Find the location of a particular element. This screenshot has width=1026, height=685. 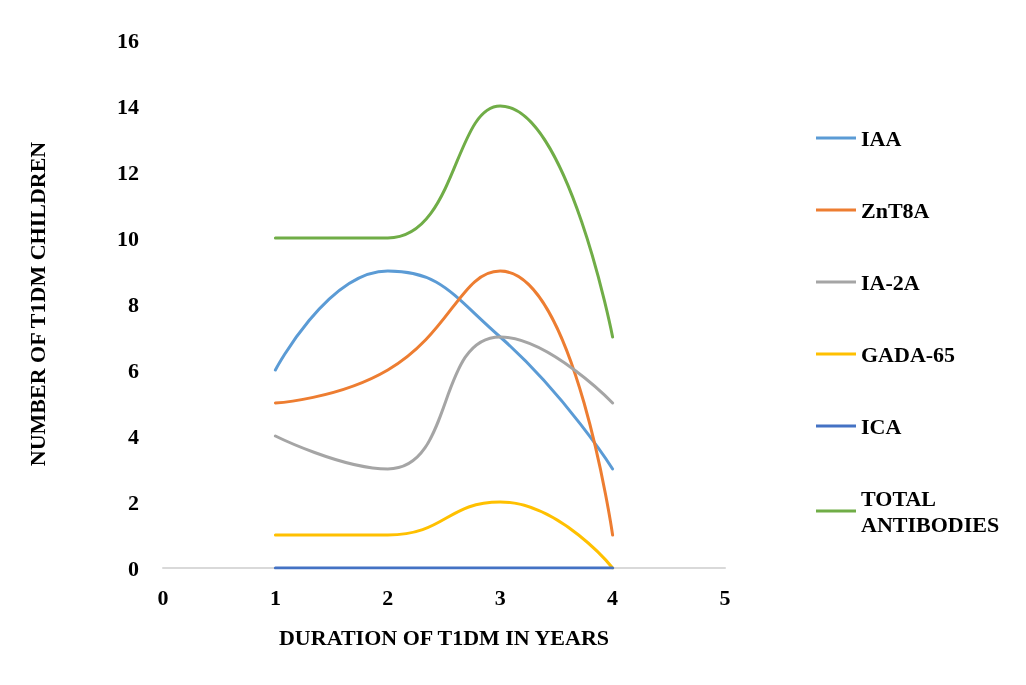

y-axis-title: NUMBER OF T1DM CHILDREN is located at coordinates (37, 304).